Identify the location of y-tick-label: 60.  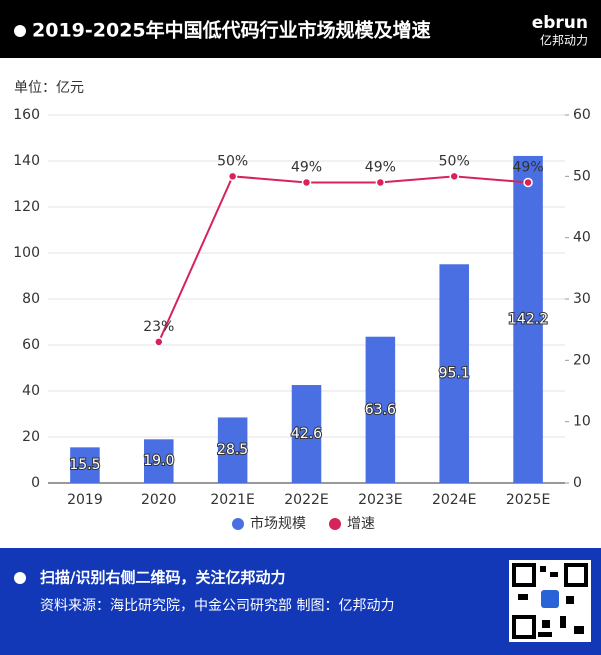
(31, 345).